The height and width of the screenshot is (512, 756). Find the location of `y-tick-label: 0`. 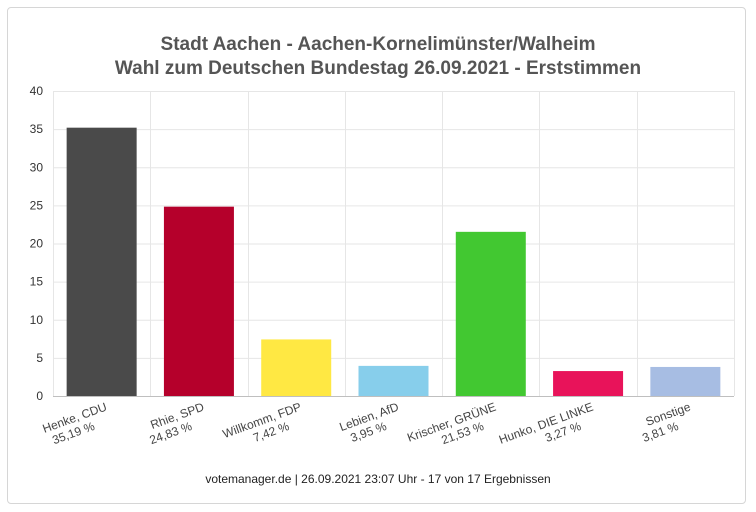

y-tick-label: 0 is located at coordinates (39, 396).